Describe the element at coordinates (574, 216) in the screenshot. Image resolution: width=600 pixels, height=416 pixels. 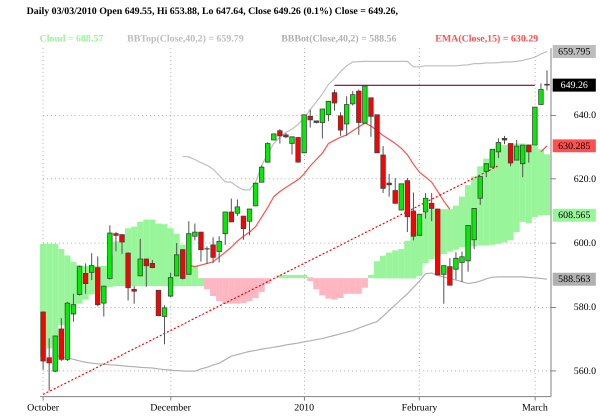
I see `text: 608.565` at that location.